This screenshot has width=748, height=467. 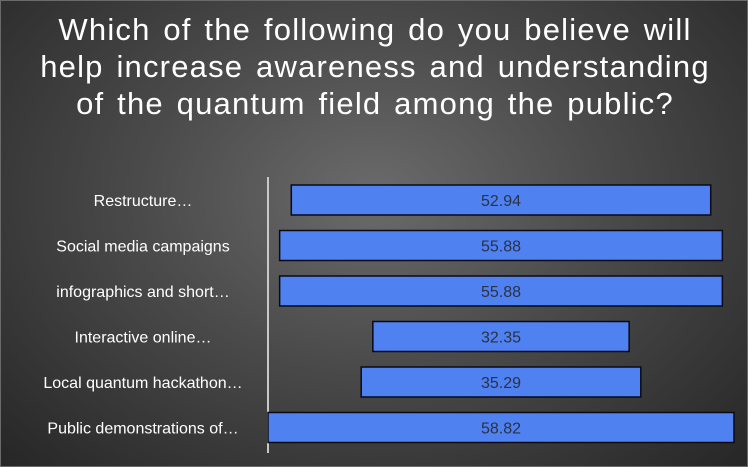 I want to click on category-label-1: Social media campaigns, so click(x=142, y=247).